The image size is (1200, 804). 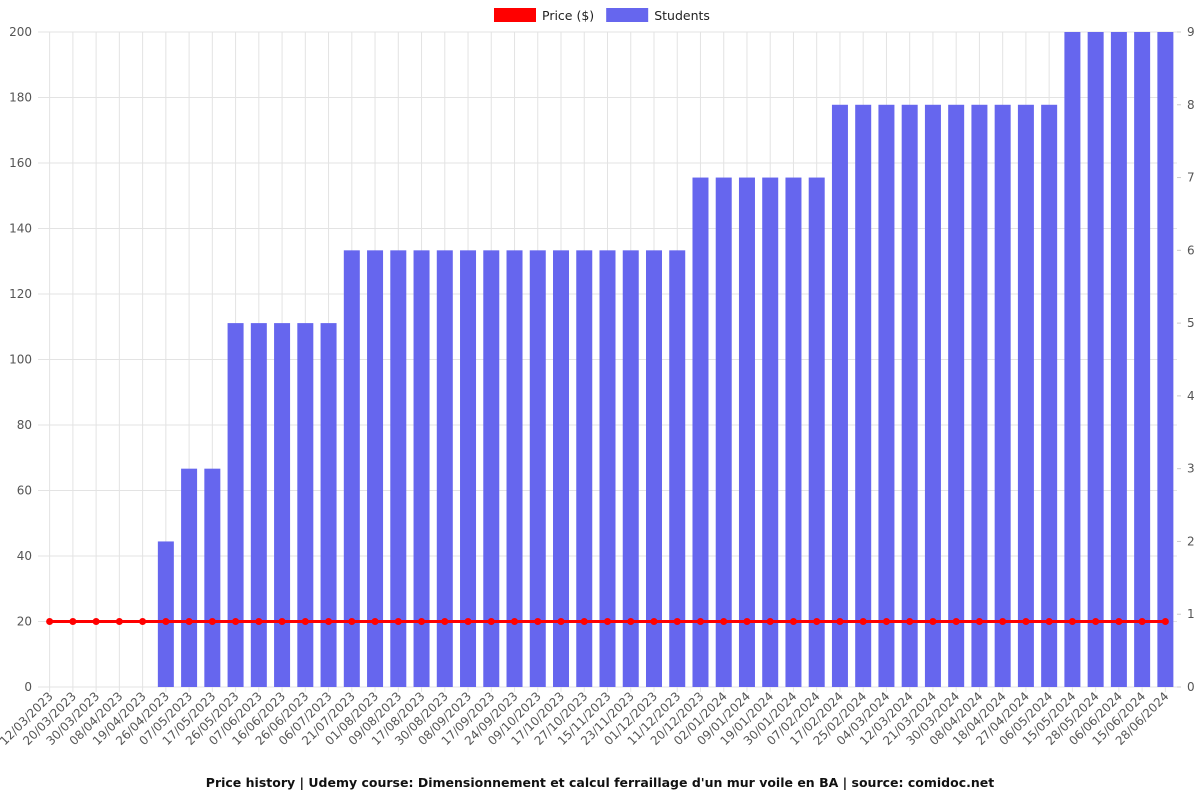 What do you see at coordinates (24, 556) in the screenshot?
I see `y-tick-label: 40` at bounding box center [24, 556].